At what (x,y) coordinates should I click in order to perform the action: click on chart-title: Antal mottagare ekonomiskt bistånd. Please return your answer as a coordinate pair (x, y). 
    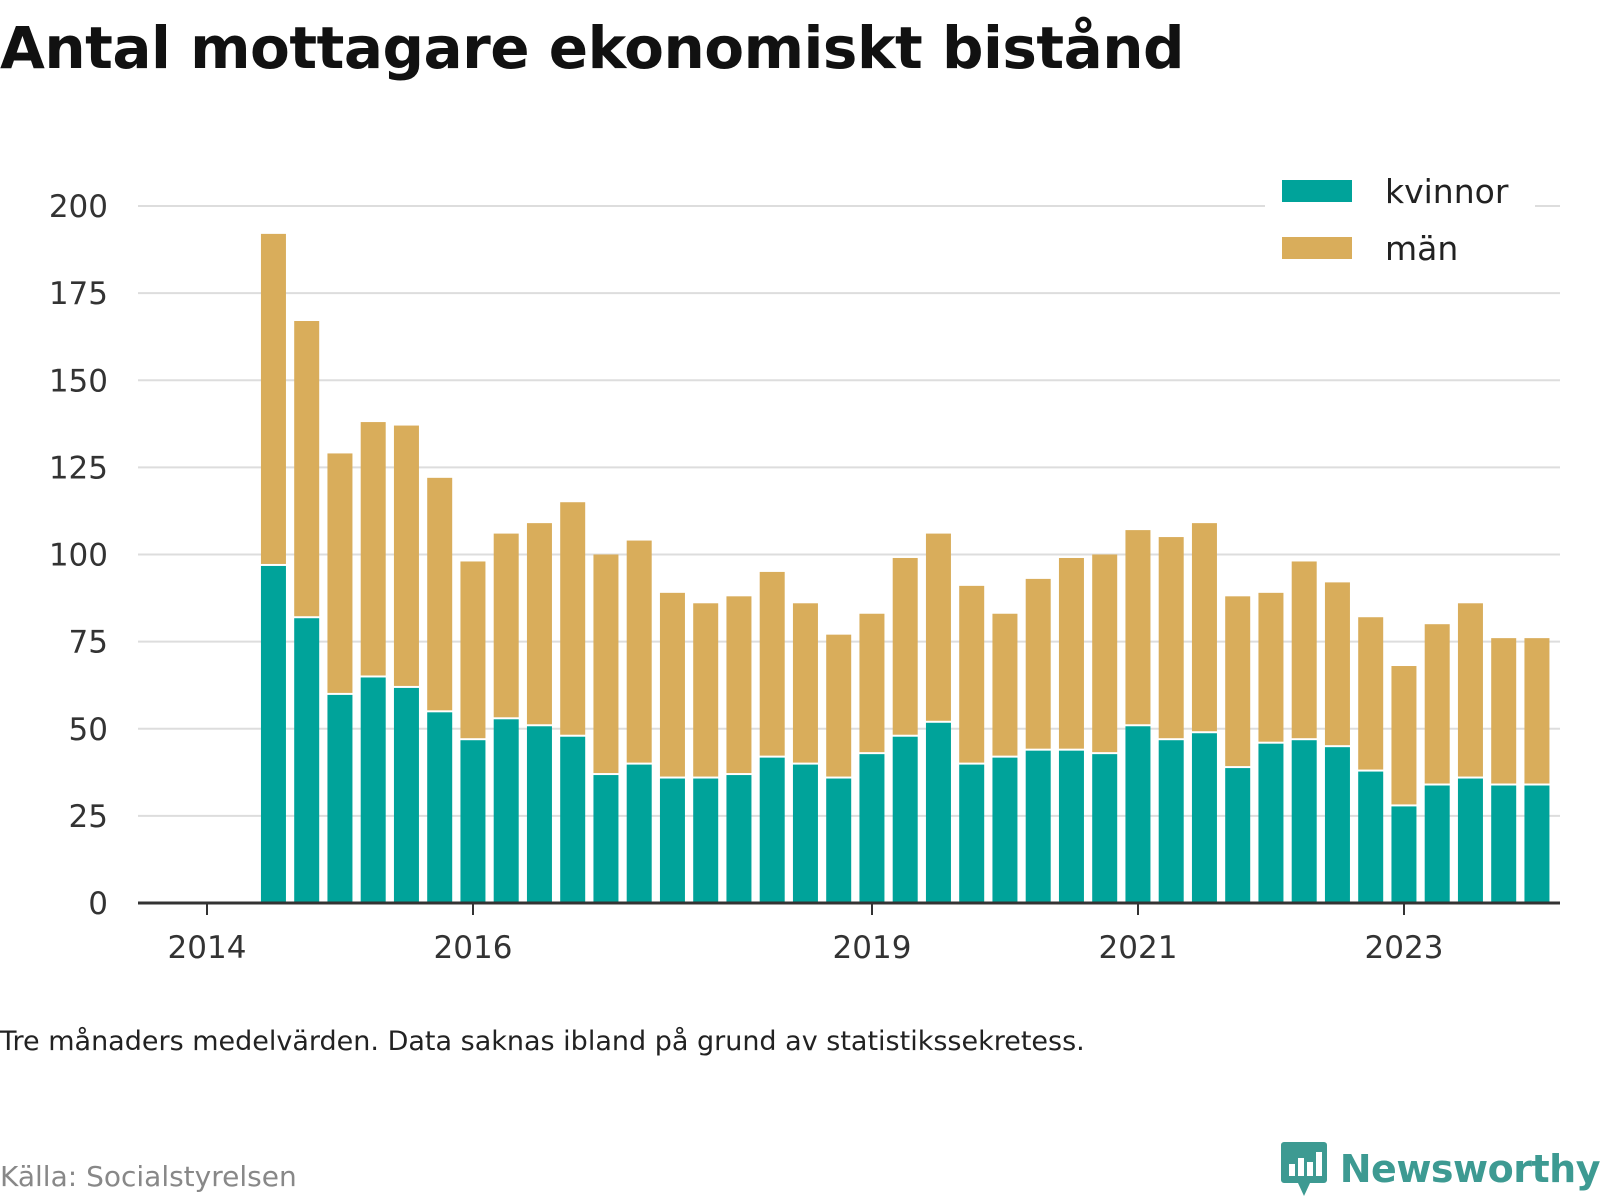
    Looking at the image, I should click on (592, 48).